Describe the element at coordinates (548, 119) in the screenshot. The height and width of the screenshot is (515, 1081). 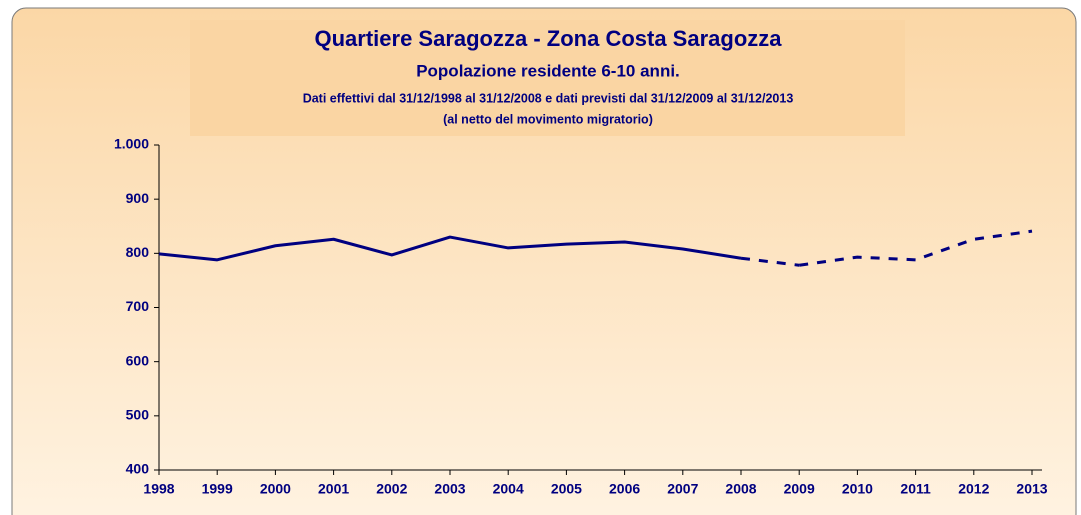
I see `chart-note: (al netto del movimento migratorio)` at that location.